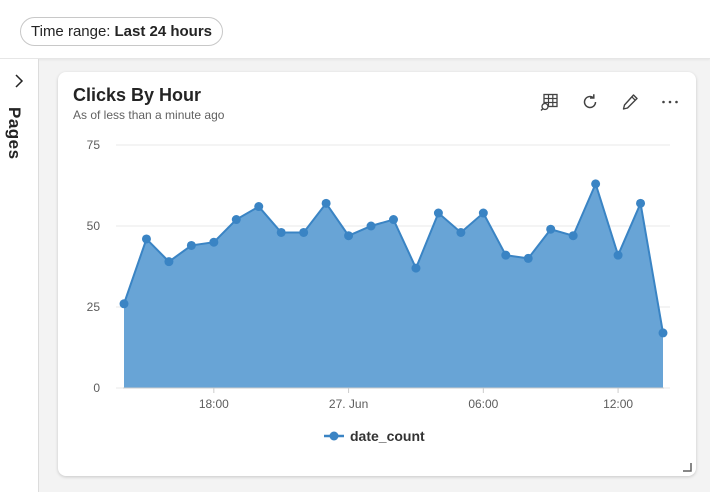 This screenshot has height=492, width=710. What do you see at coordinates (348, 404) in the screenshot?
I see `x-tick-label: 27. Jun` at bounding box center [348, 404].